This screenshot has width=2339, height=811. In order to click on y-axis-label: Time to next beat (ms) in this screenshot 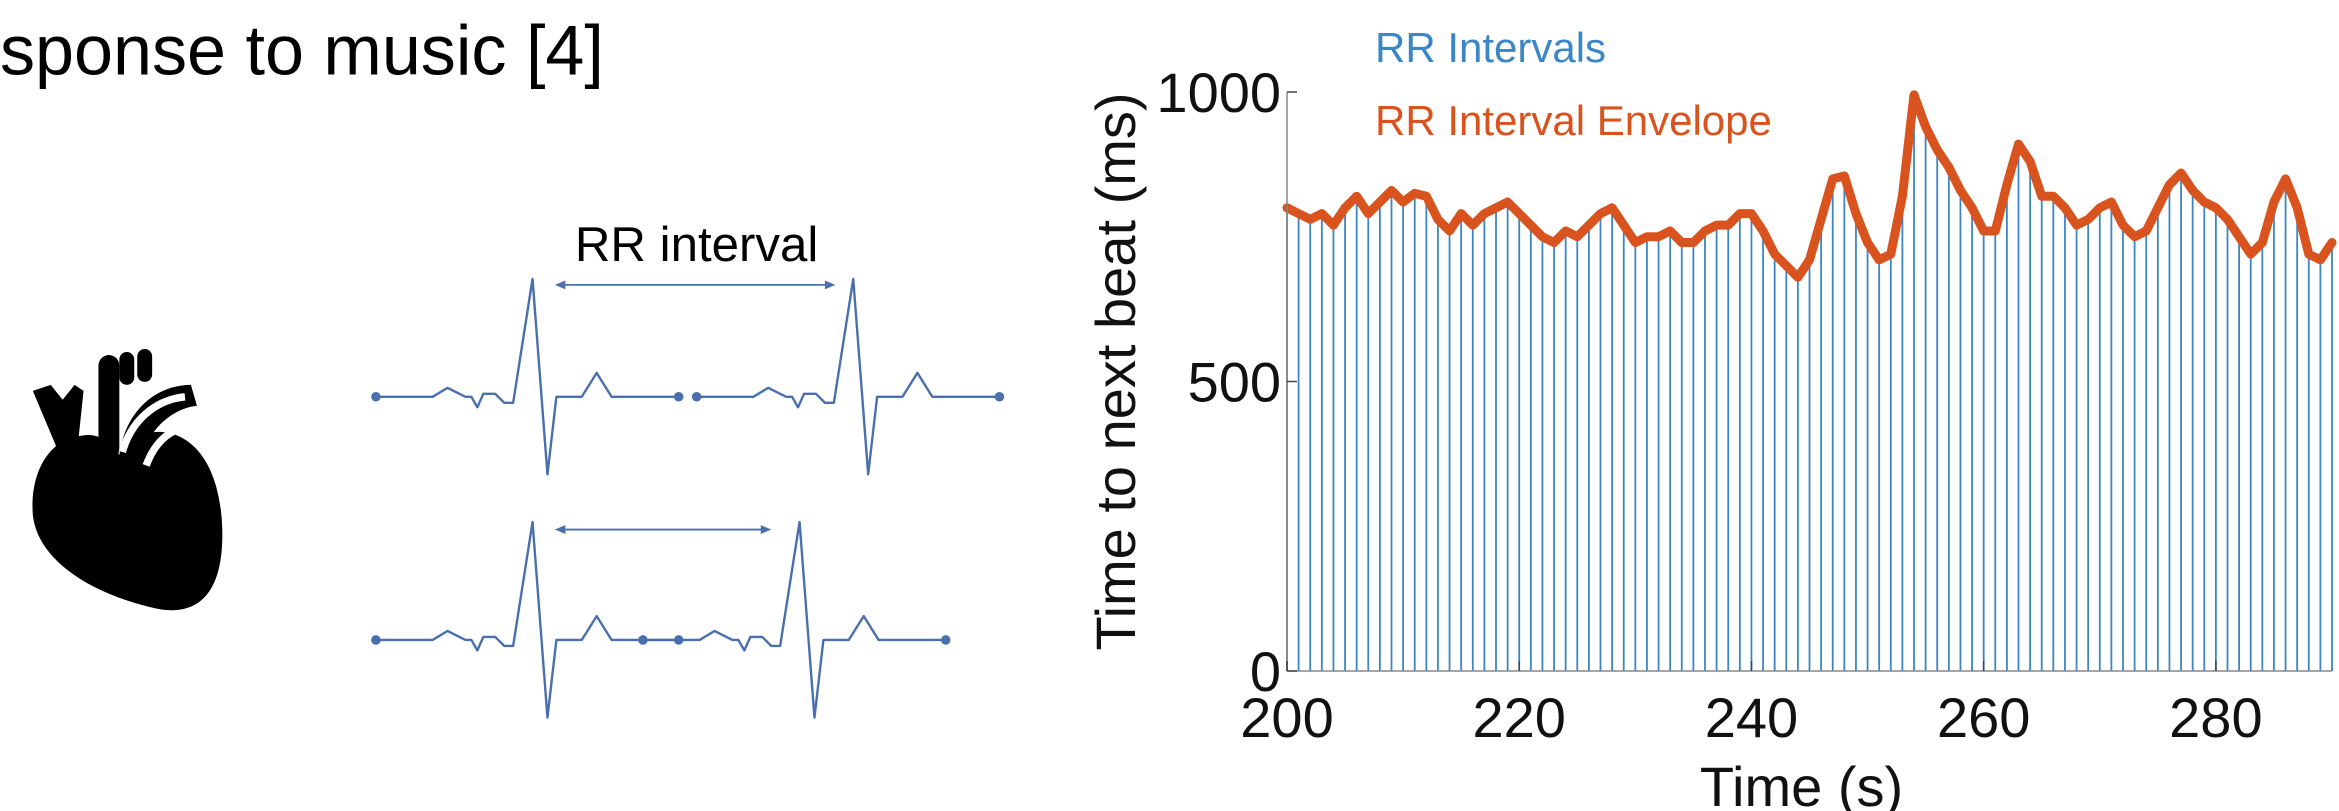, I will do `click(1115, 371)`.